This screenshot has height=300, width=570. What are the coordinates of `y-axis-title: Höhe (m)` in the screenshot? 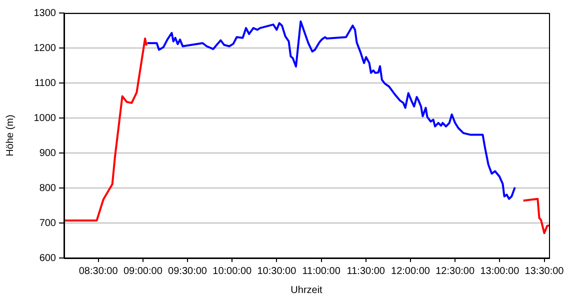 It's located at (10, 135).